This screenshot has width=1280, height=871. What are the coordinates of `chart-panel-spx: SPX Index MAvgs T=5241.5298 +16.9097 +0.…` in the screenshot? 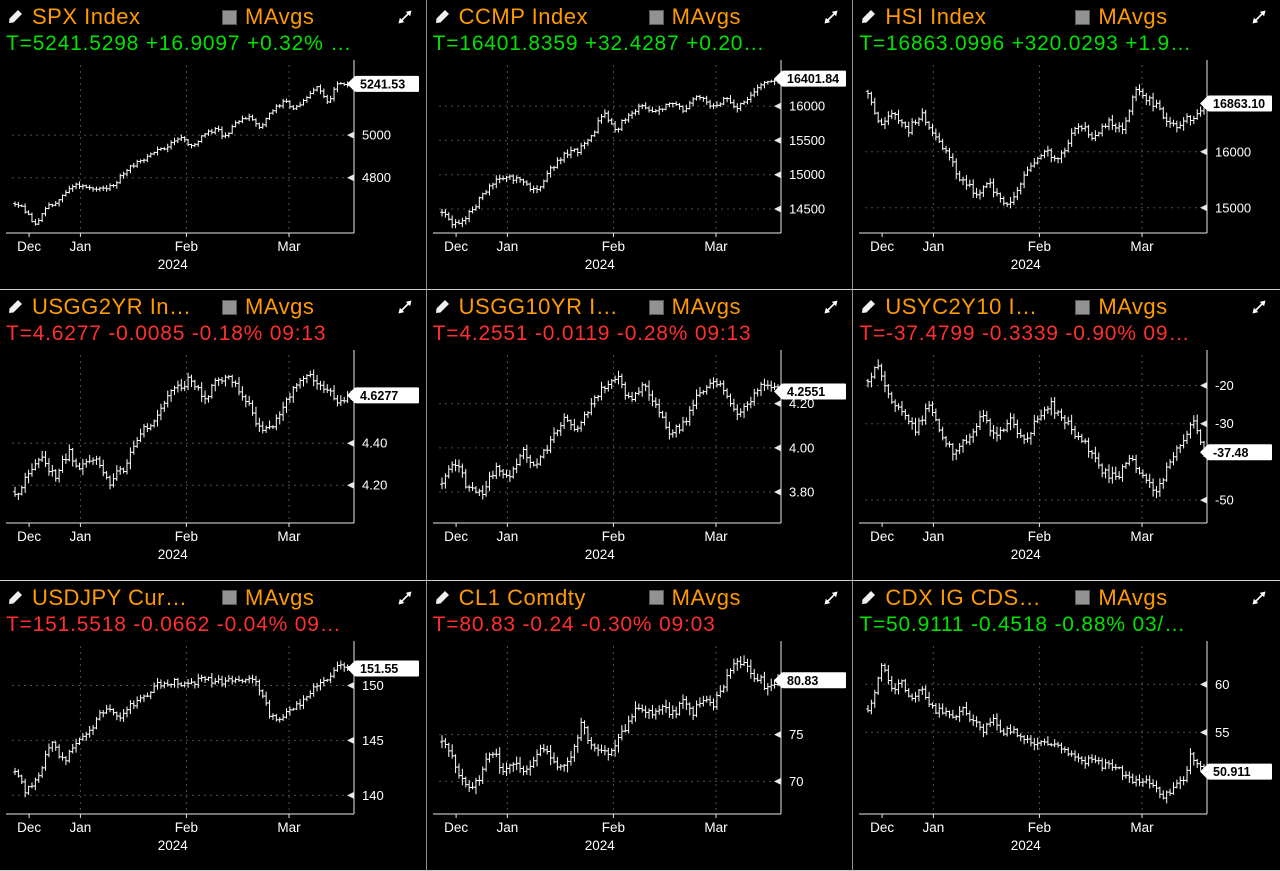 It's located at (213, 145).